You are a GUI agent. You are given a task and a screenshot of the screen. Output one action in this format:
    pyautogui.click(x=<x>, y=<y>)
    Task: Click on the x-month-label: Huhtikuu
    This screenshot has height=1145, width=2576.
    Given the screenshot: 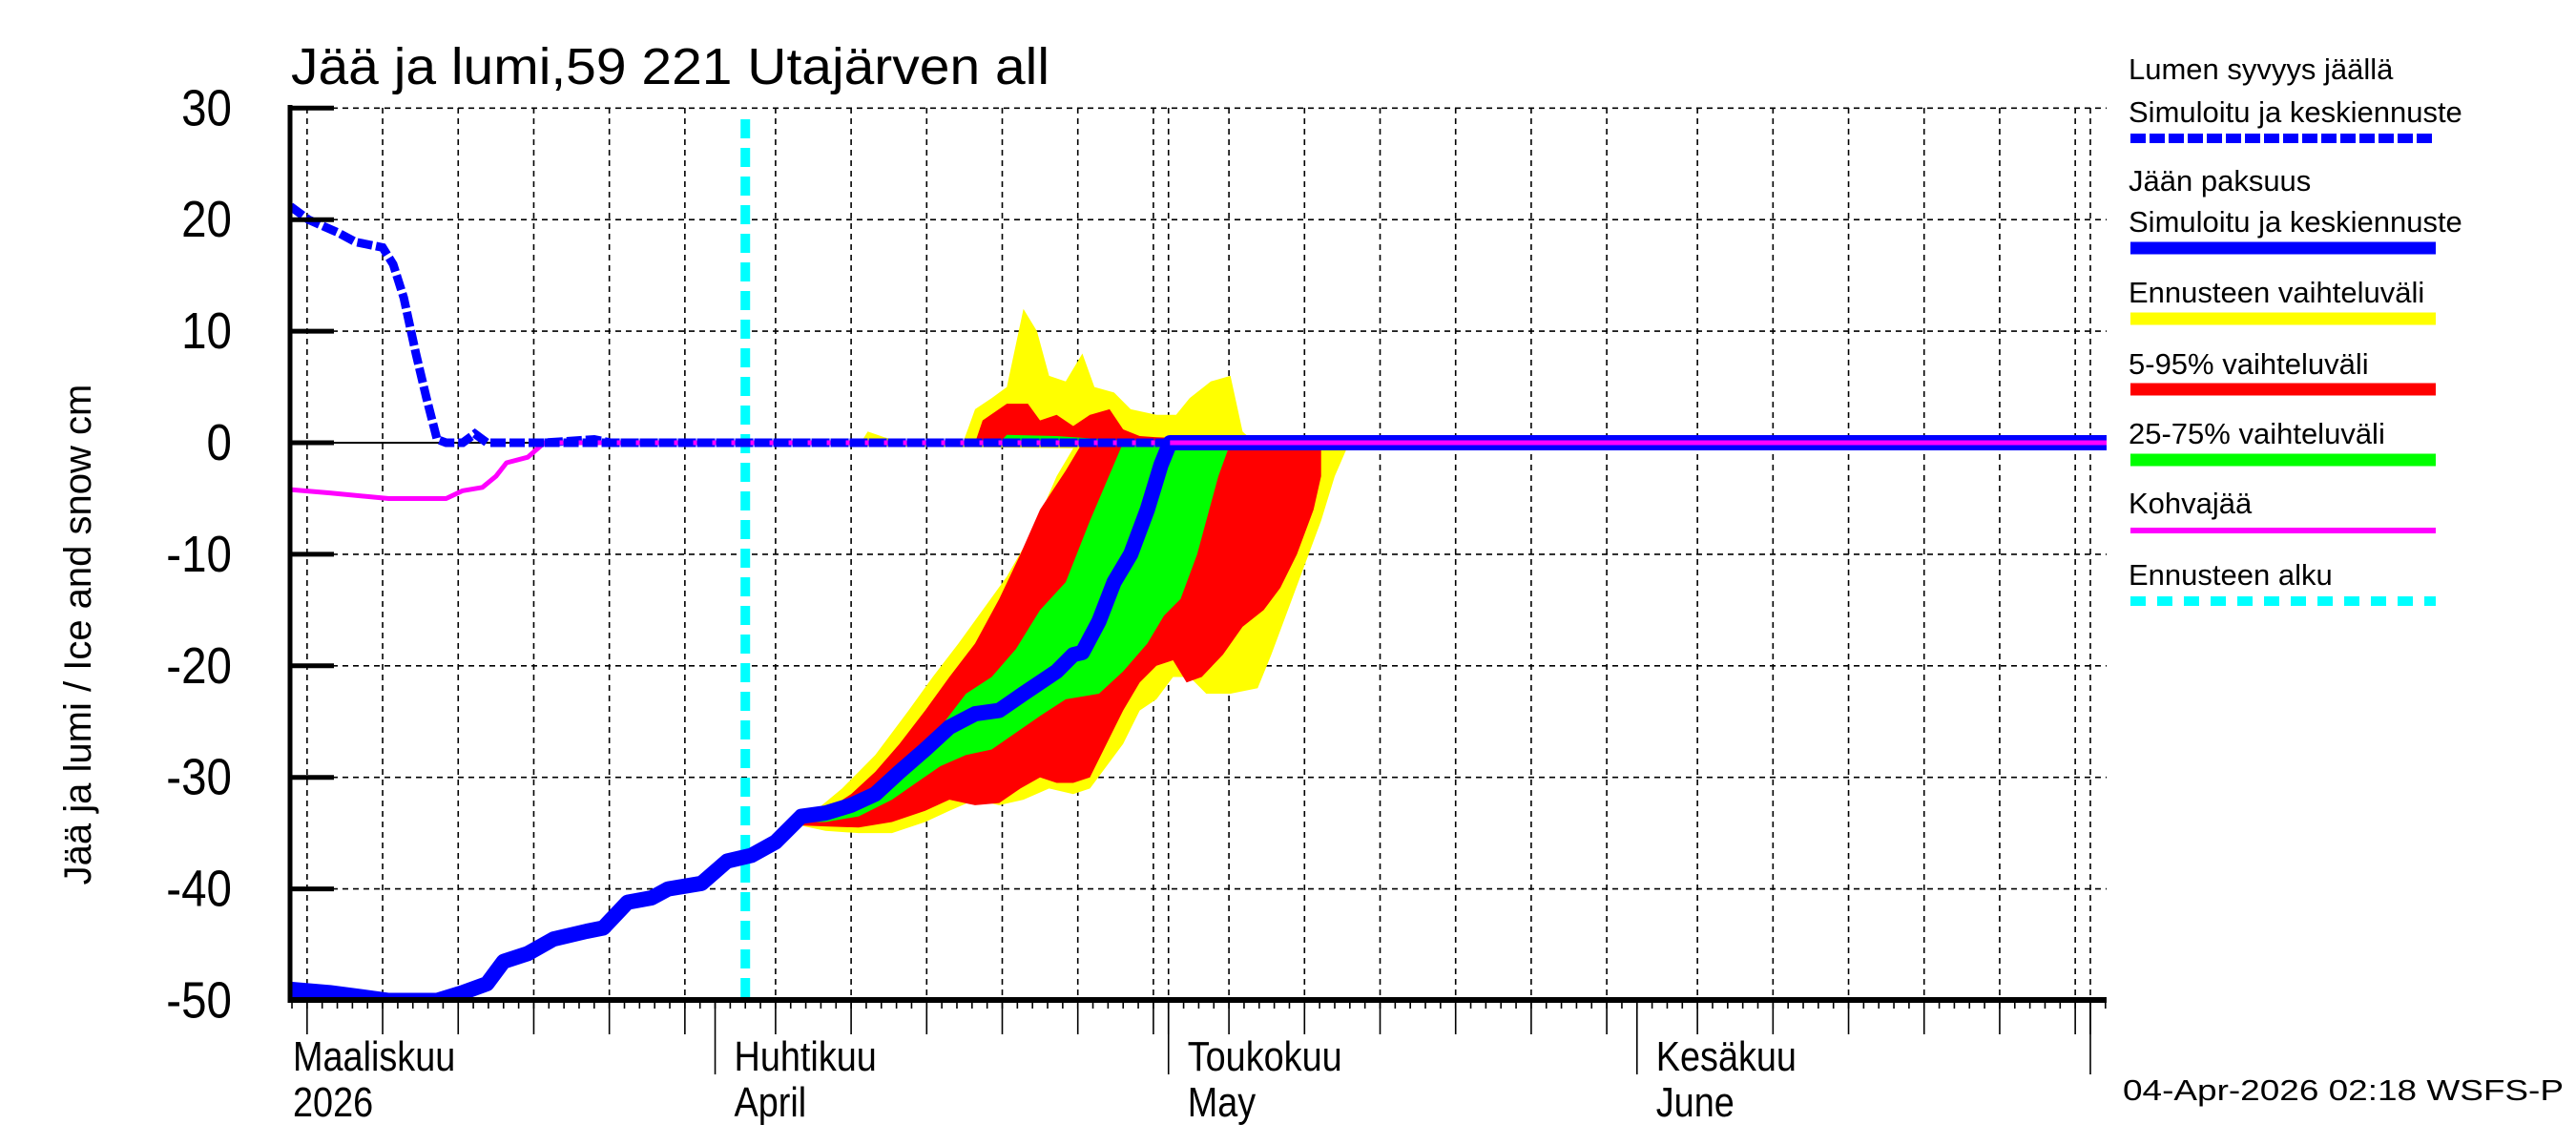 What is the action you would take?
    pyautogui.click(x=806, y=1055)
    